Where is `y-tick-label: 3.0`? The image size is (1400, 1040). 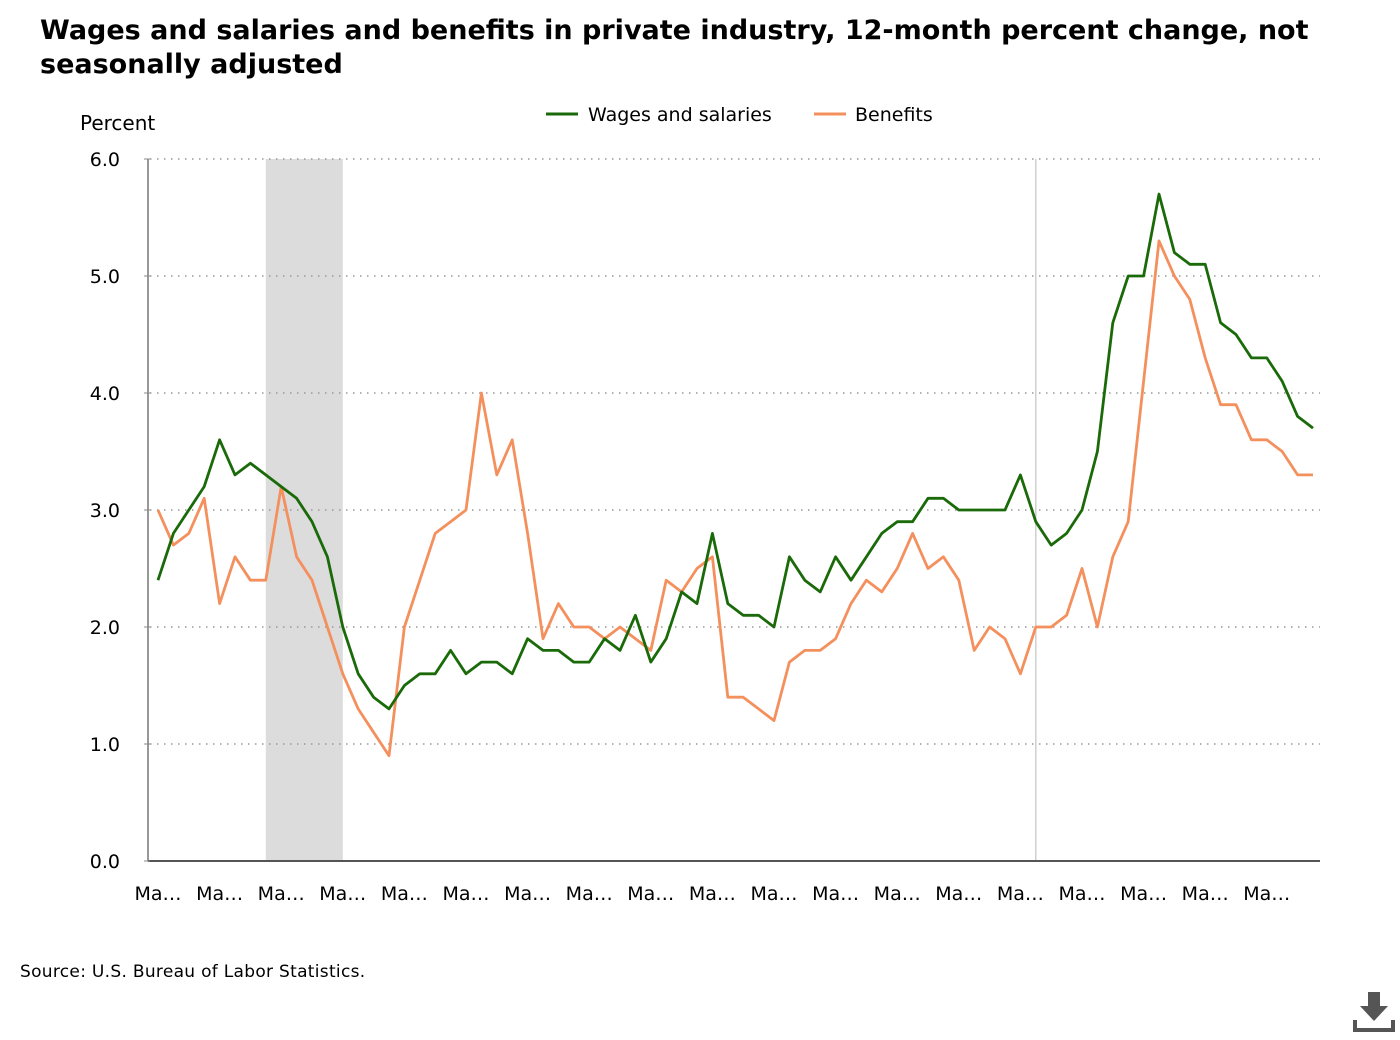
y-tick-label: 3.0 is located at coordinates (105, 511).